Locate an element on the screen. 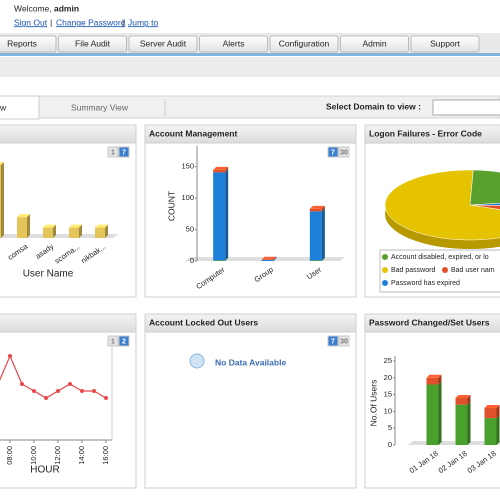  widget-title: Account Locked Out Users is located at coordinates (203, 322).